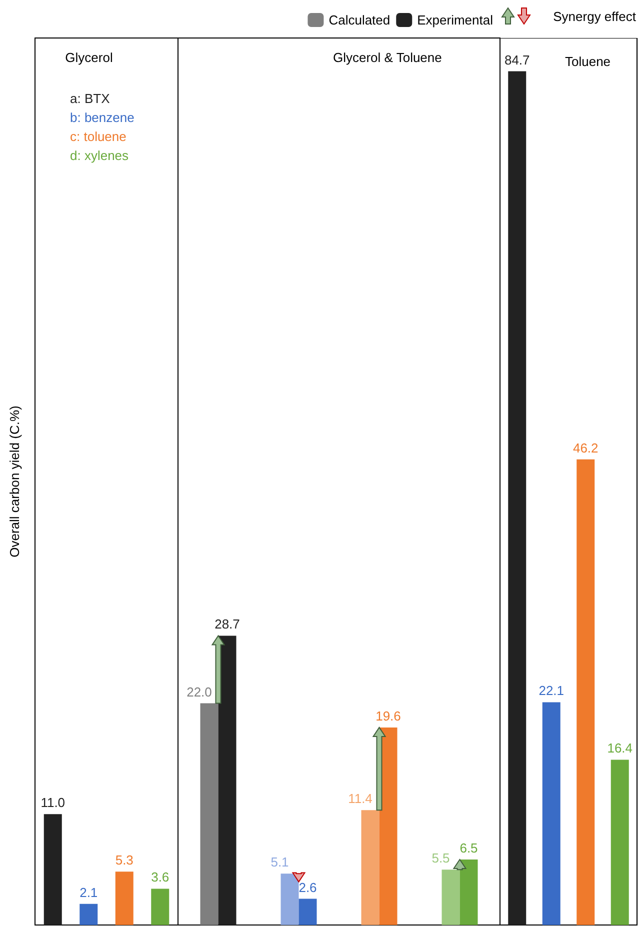 The height and width of the screenshot is (930, 638). What do you see at coordinates (585, 448) in the screenshot?
I see `data-label: 46.2` at bounding box center [585, 448].